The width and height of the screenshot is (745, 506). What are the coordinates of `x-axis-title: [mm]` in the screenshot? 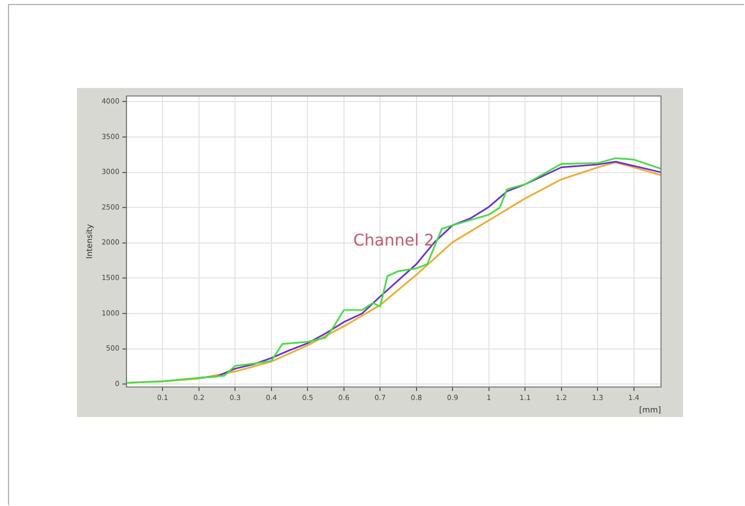 It's located at (650, 409).